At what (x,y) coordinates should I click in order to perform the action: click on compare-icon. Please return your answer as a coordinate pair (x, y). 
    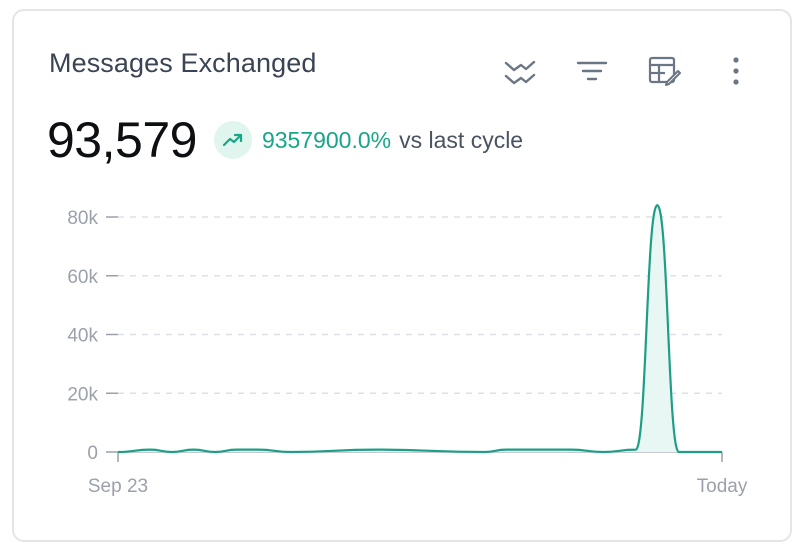
    Looking at the image, I should click on (520, 72).